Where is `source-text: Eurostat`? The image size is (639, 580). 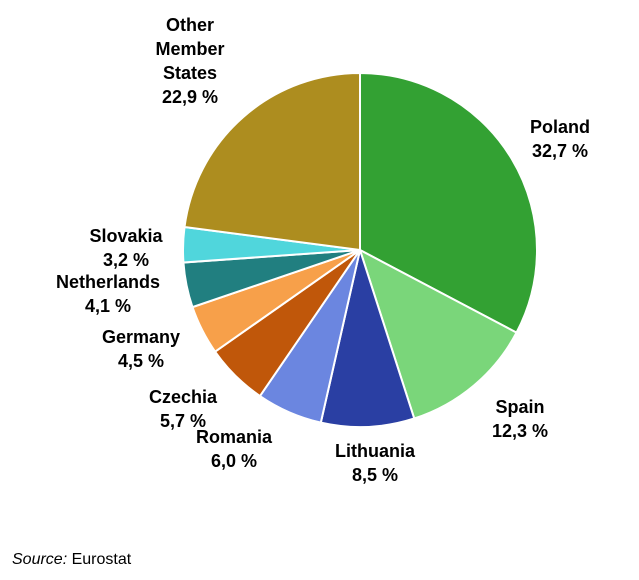 source-text: Eurostat is located at coordinates (101, 559).